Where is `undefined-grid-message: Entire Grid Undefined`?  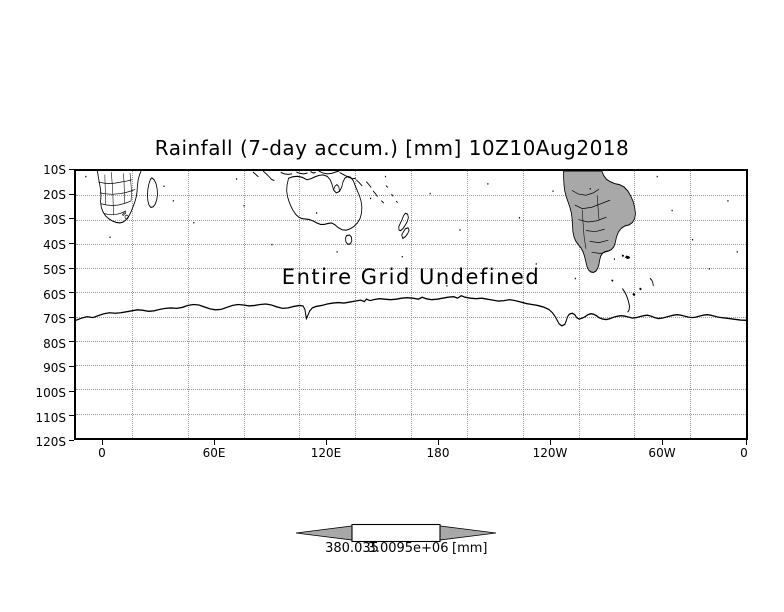
undefined-grid-message: Entire Grid Undefined is located at coordinates (411, 277).